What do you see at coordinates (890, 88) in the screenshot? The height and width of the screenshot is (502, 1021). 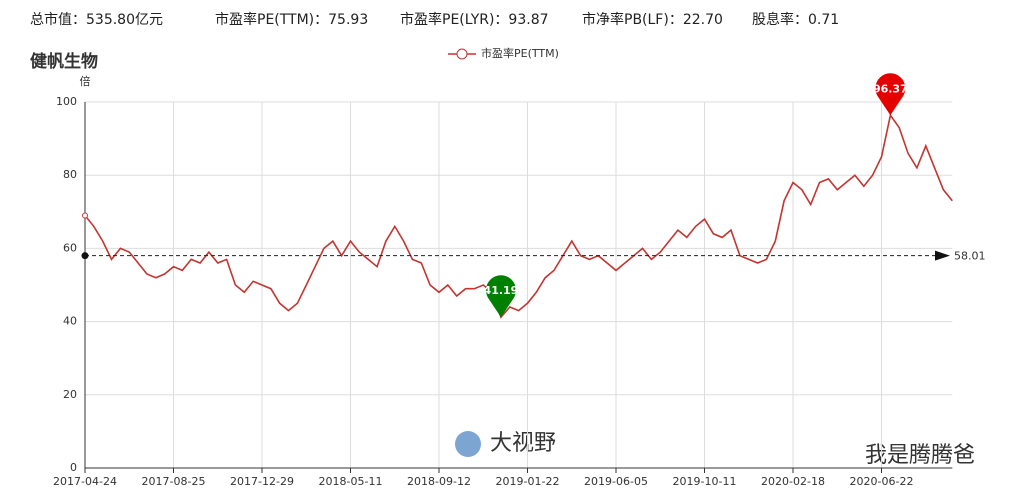 I see `max-pin-label: 96.37` at bounding box center [890, 88].